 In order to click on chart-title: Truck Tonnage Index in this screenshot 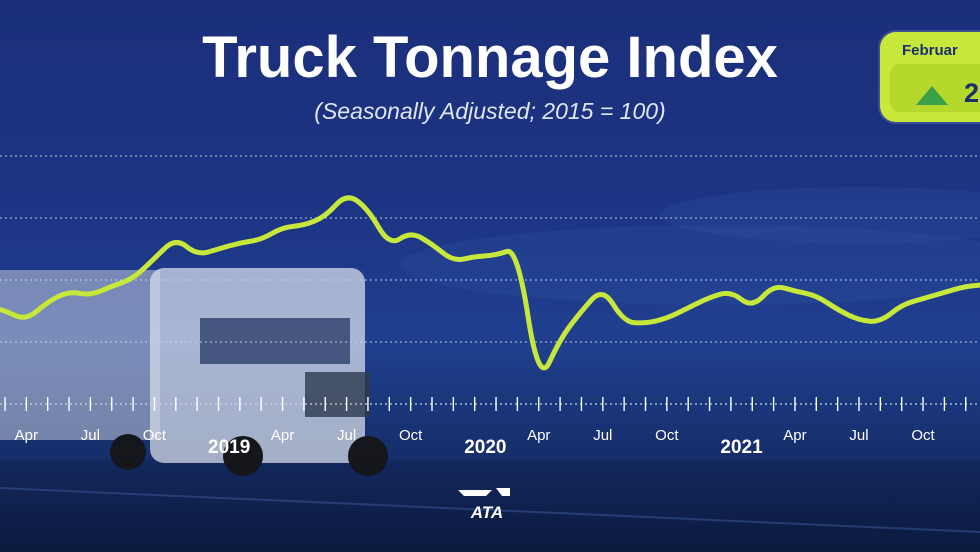, I will do `click(490, 57)`.